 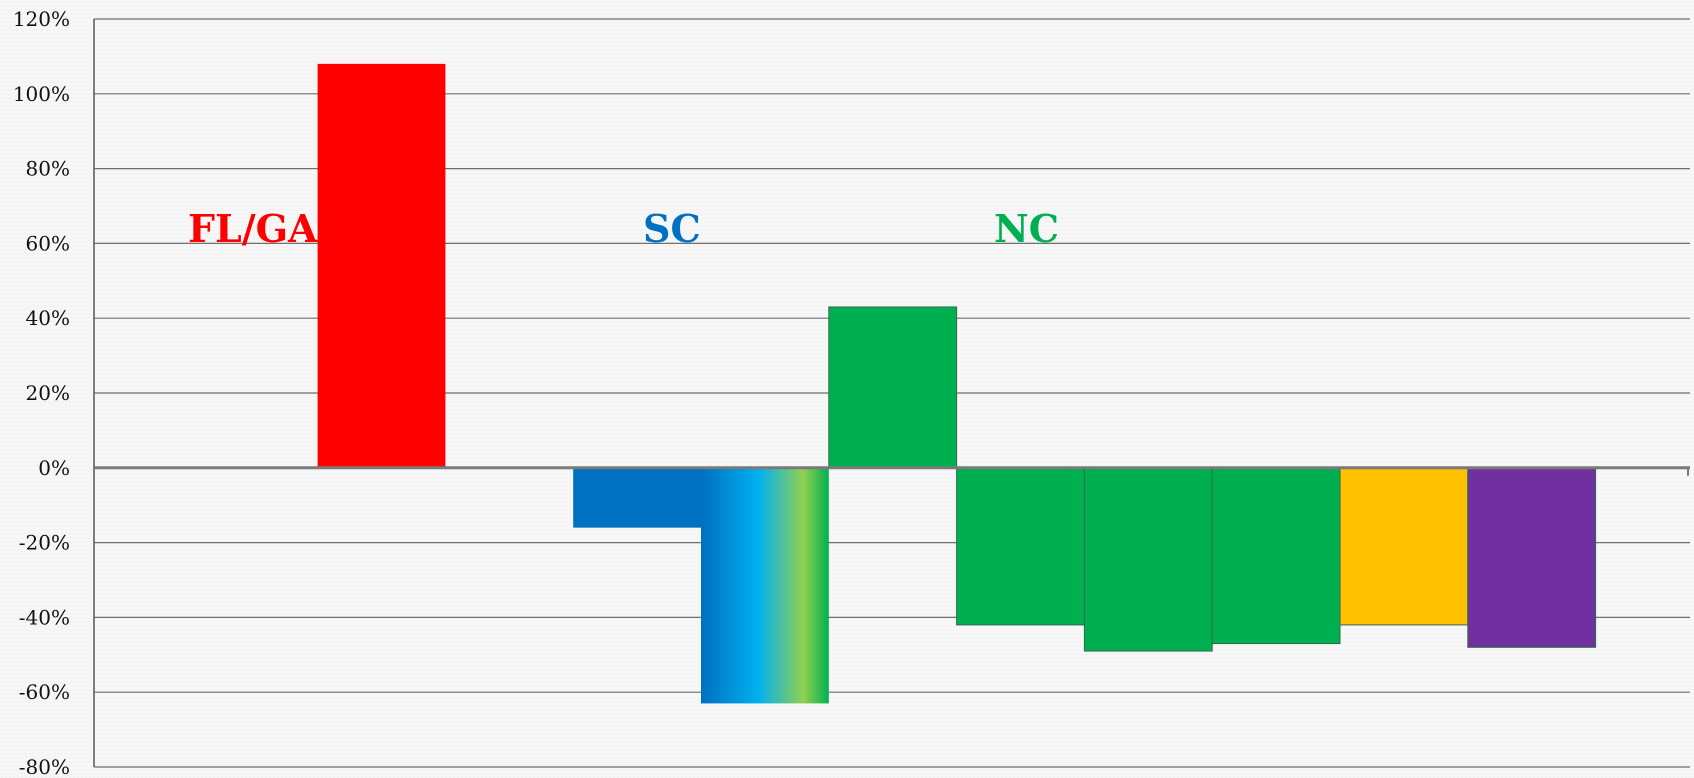 I want to click on y-tick-label: -20%, so click(x=44, y=543).